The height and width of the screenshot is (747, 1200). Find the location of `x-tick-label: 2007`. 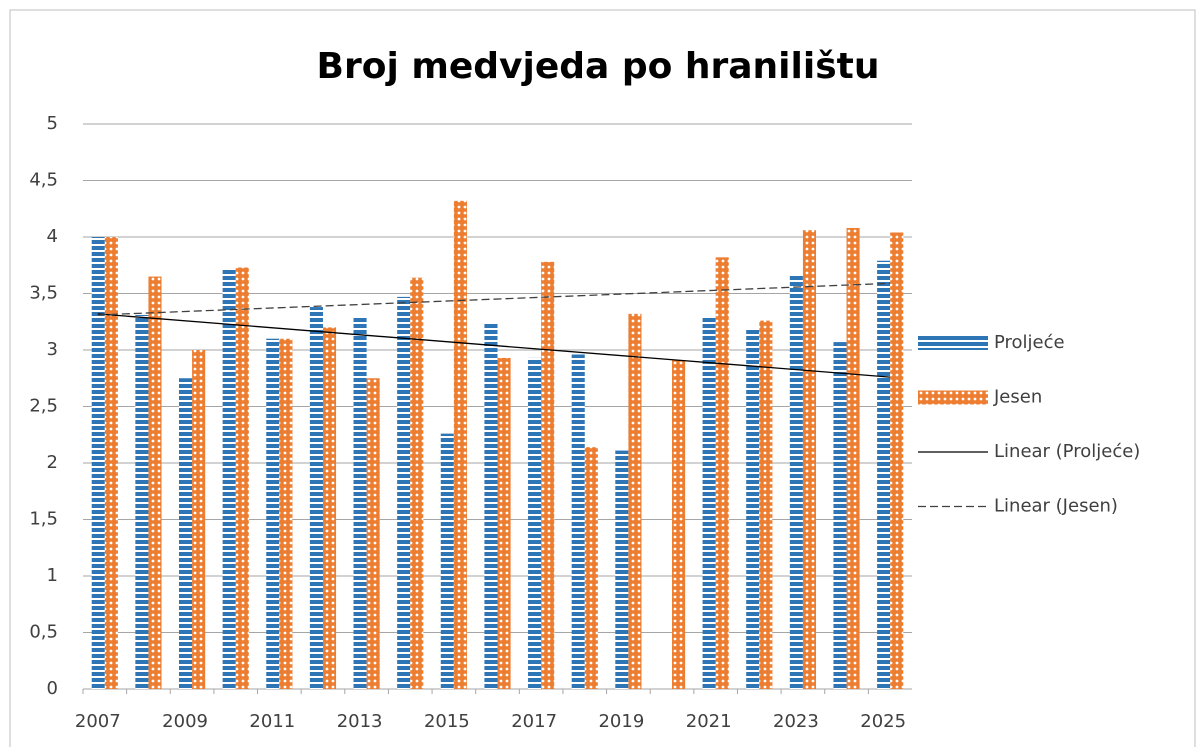

x-tick-label: 2007 is located at coordinates (98, 721).